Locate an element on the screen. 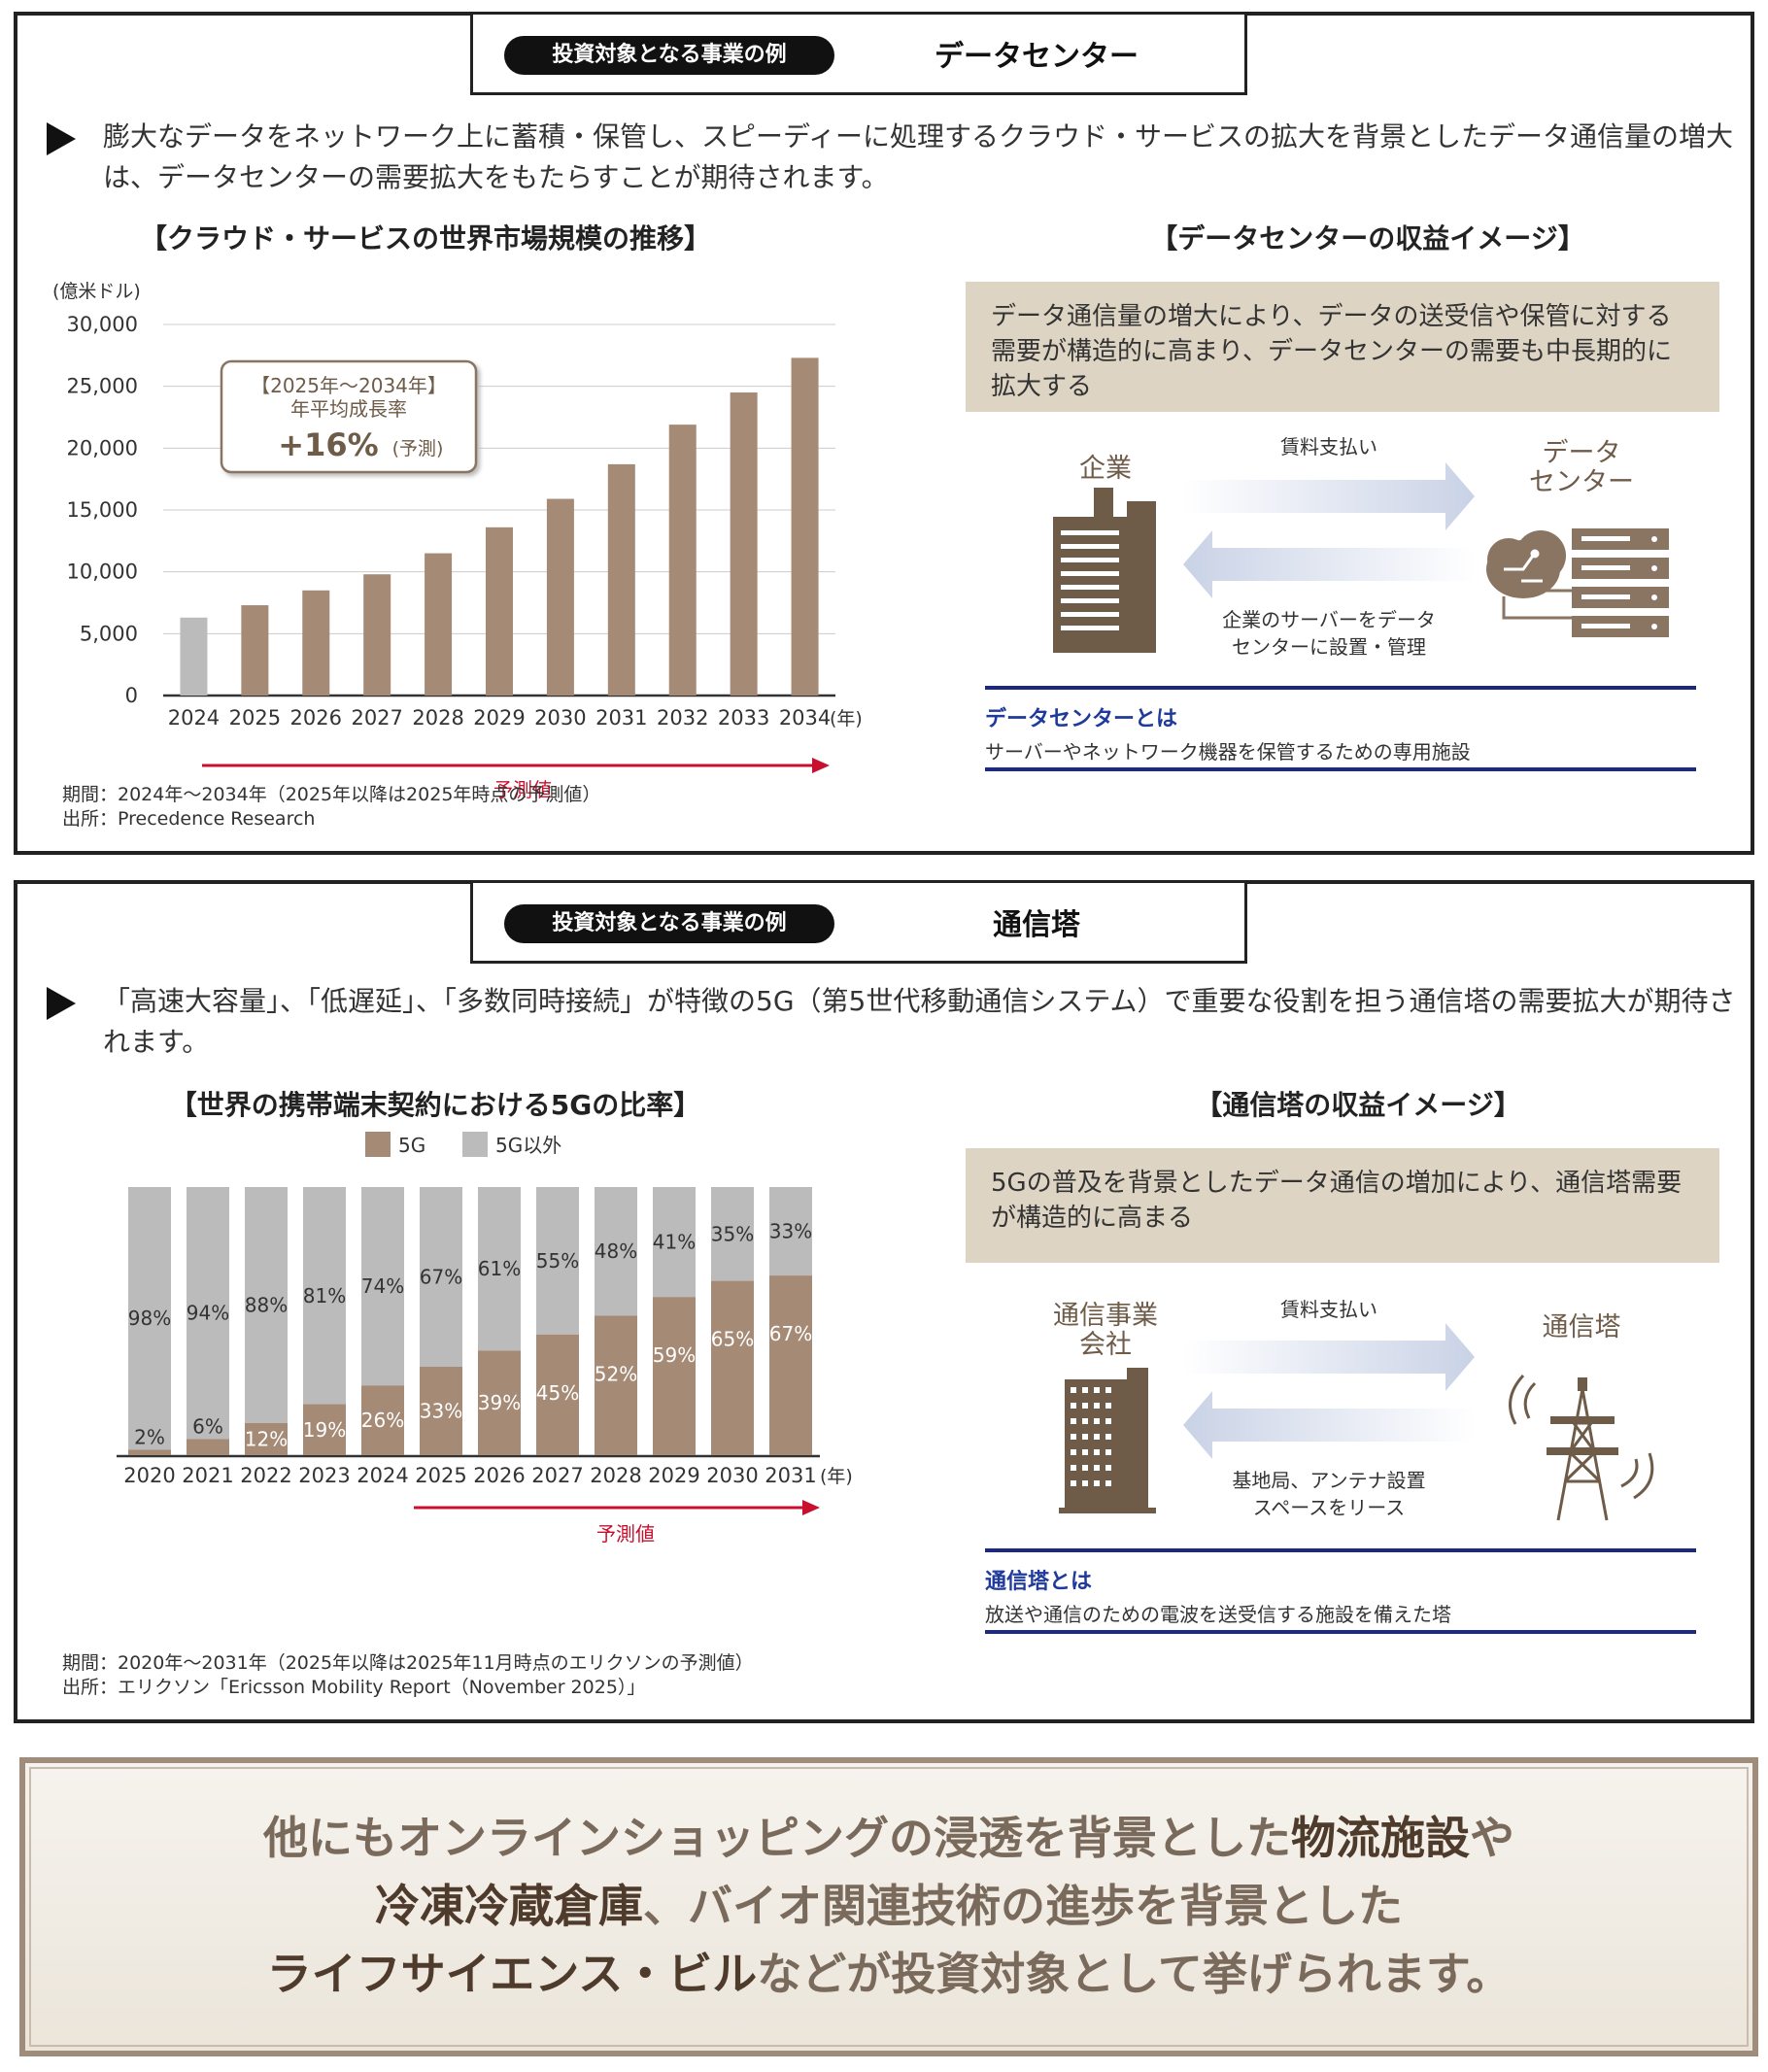 This screenshot has height=2072, width=1768. y-tick-label: 0 is located at coordinates (131, 695).